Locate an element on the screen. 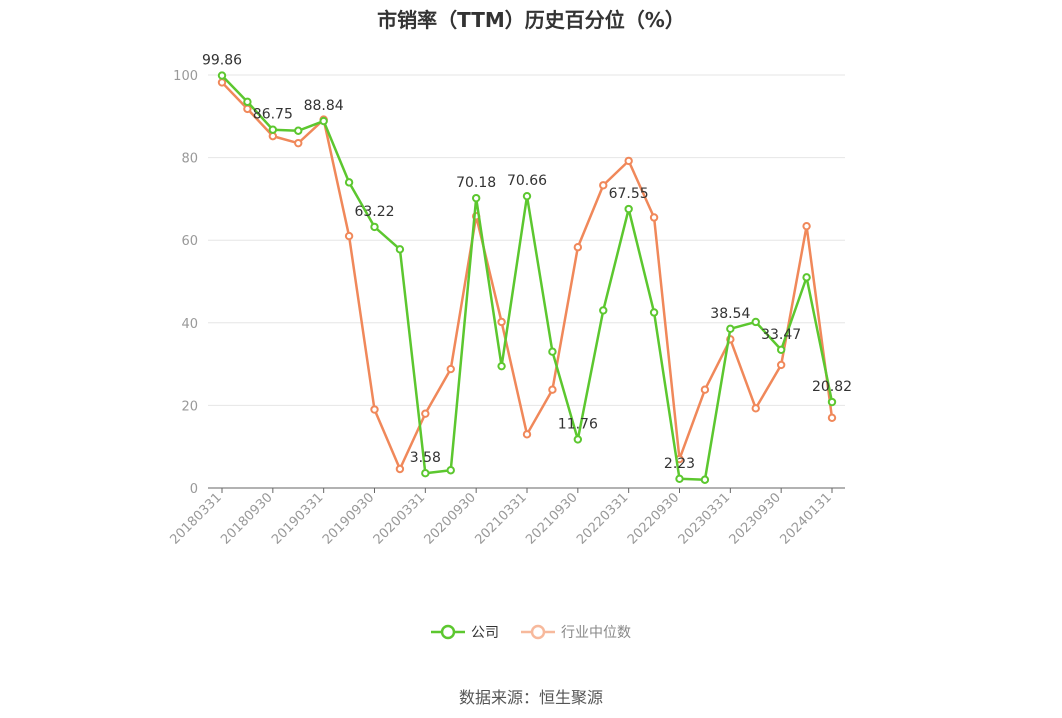 The width and height of the screenshot is (1062, 718). x-tick-label: 20230930 is located at coordinates (755, 518).